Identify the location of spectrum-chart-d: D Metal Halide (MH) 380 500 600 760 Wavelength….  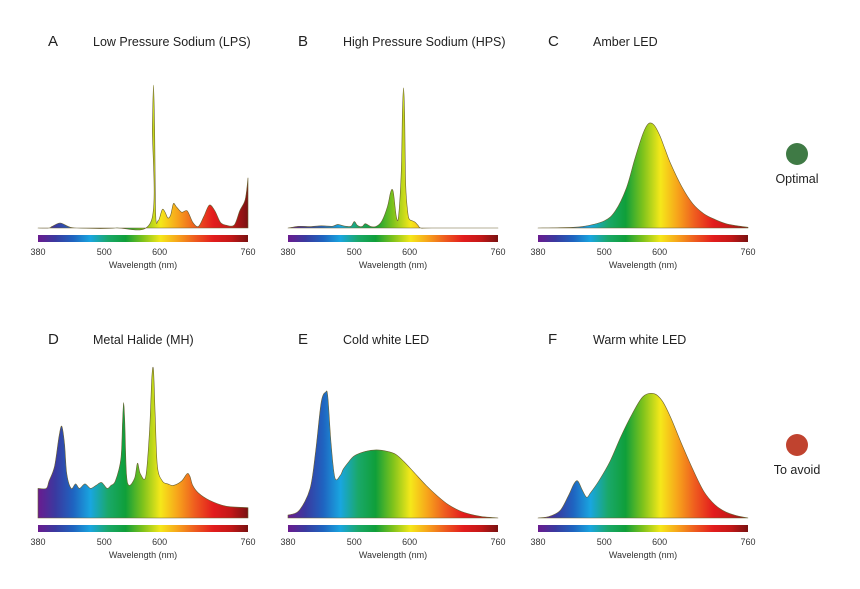
(142, 445).